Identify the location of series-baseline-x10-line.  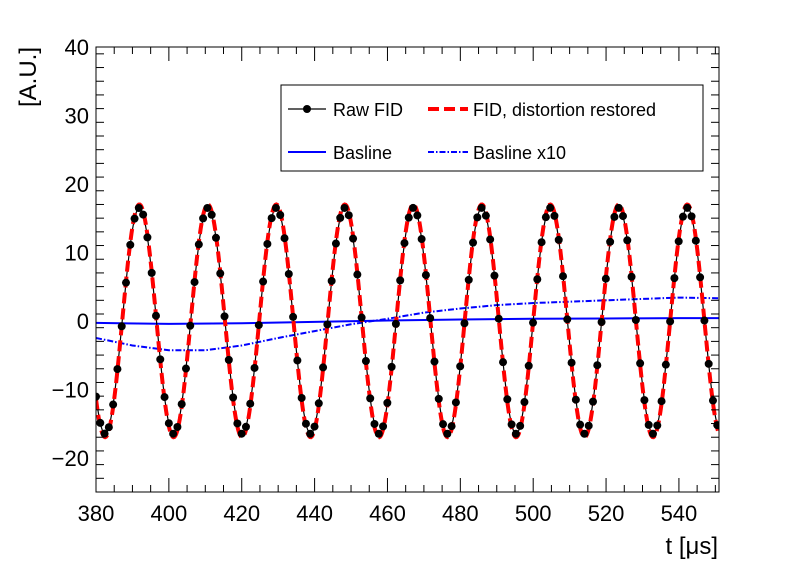
(407, 324).